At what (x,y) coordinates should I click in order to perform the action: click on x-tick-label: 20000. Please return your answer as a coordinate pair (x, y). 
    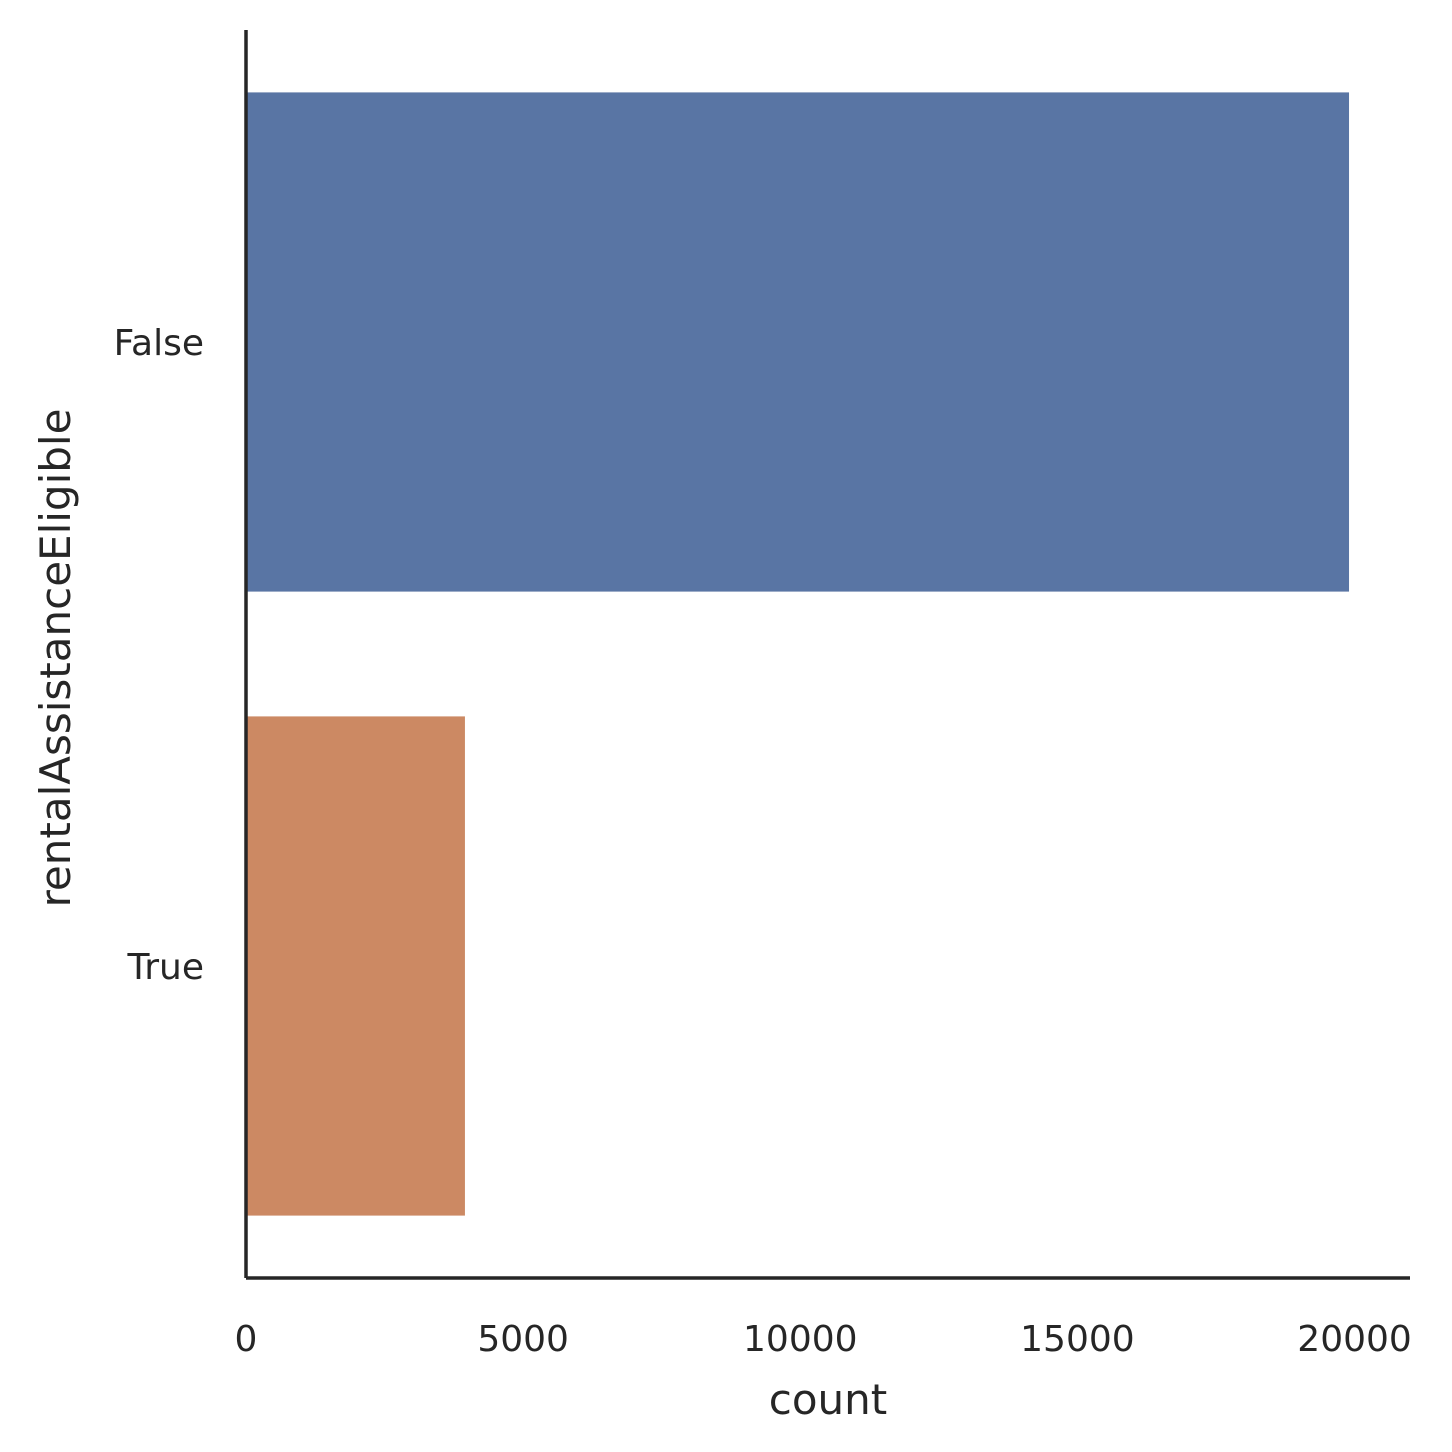
    Looking at the image, I should click on (1354, 1339).